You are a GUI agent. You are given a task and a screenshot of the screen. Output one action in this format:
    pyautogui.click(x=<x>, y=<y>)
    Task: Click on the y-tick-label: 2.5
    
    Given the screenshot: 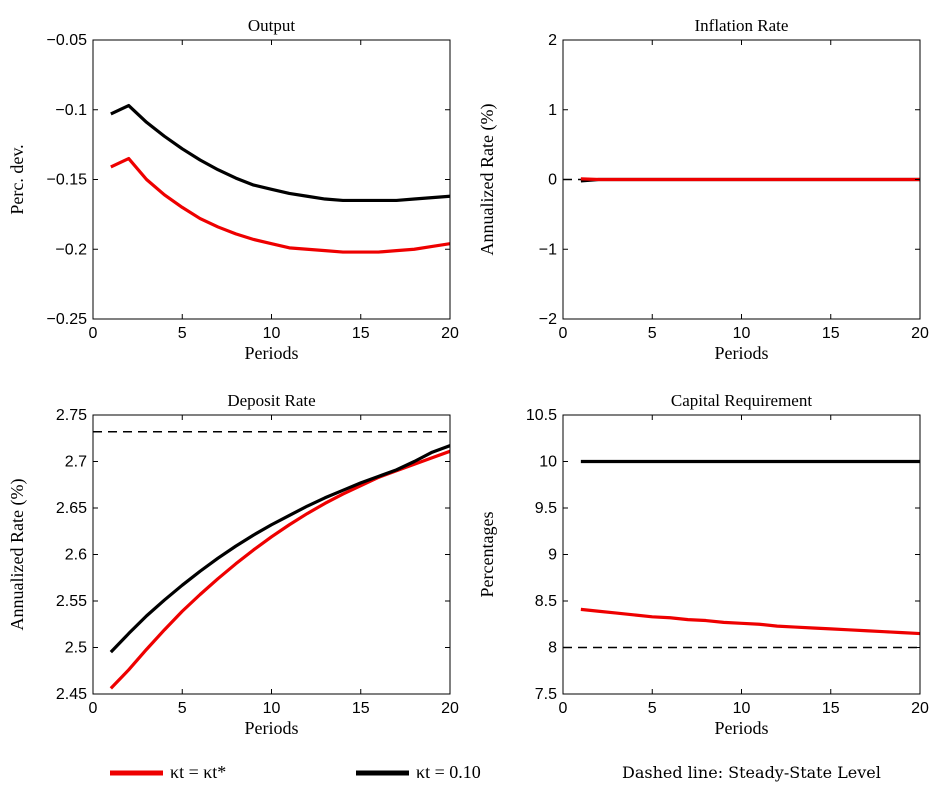 What is the action you would take?
    pyautogui.click(x=76, y=648)
    